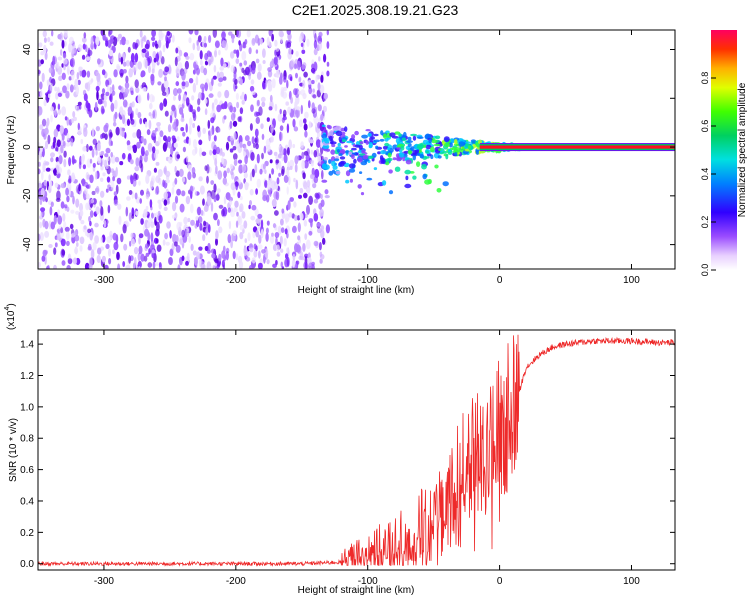  What do you see at coordinates (27, 564) in the screenshot?
I see `y-tick-label: 0.0` at bounding box center [27, 564].